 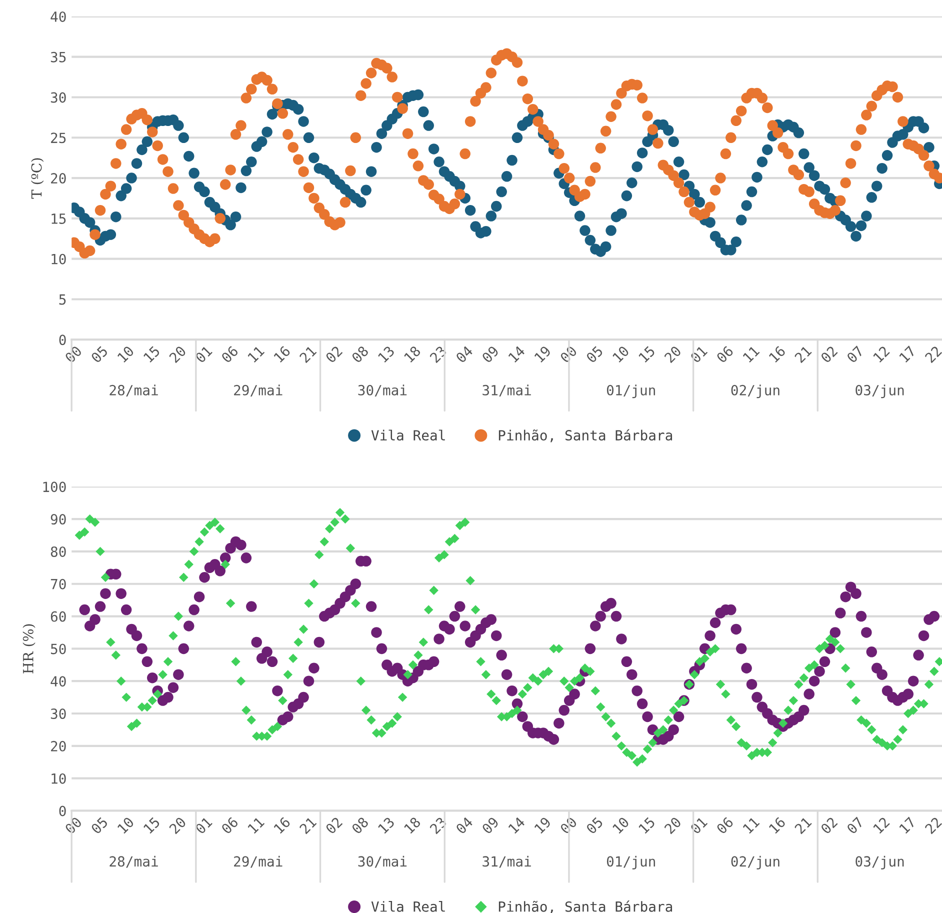 I want to click on y-tick-label: 70, so click(x=58, y=584).